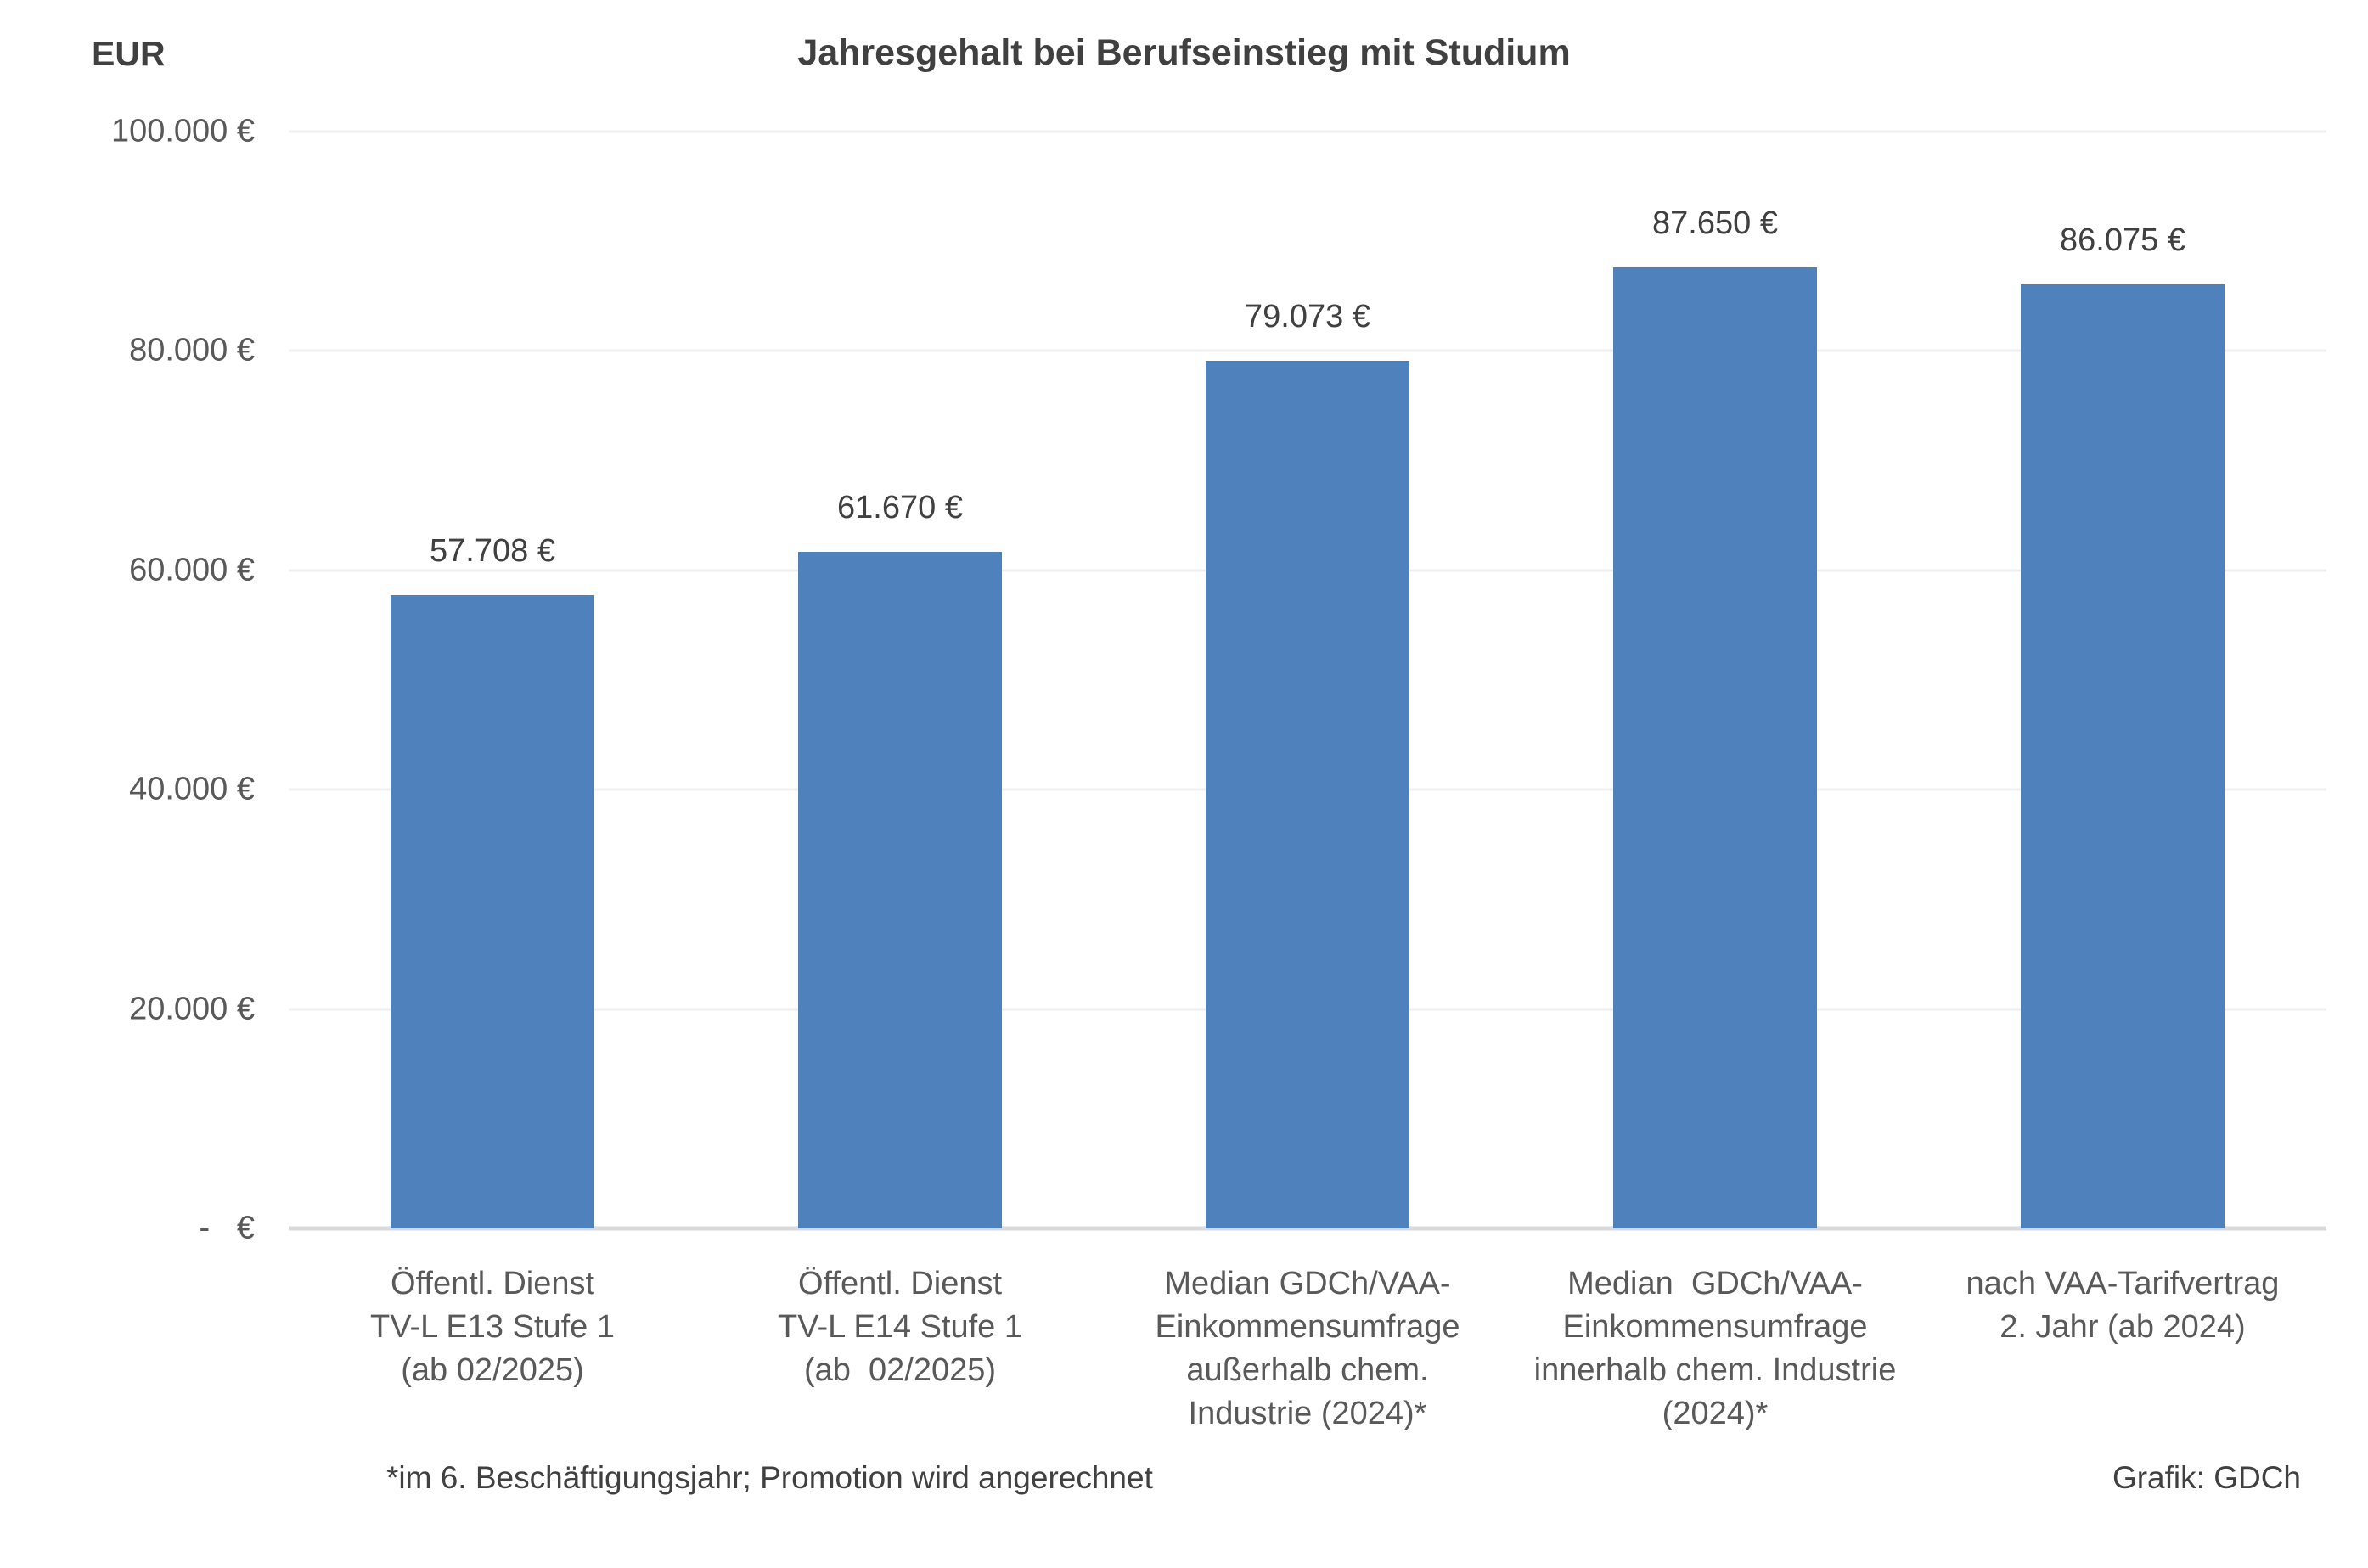 The image size is (2368, 1568). I want to click on y-tick-label: 60.000 €, so click(192, 570).